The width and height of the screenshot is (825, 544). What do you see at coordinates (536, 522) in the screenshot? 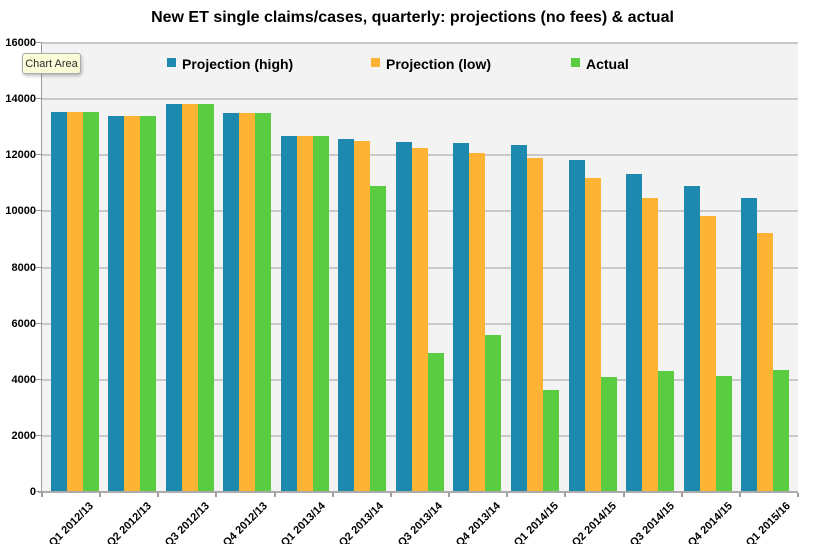
I see `x-axis-category-label: Q1 2014/15` at bounding box center [536, 522].